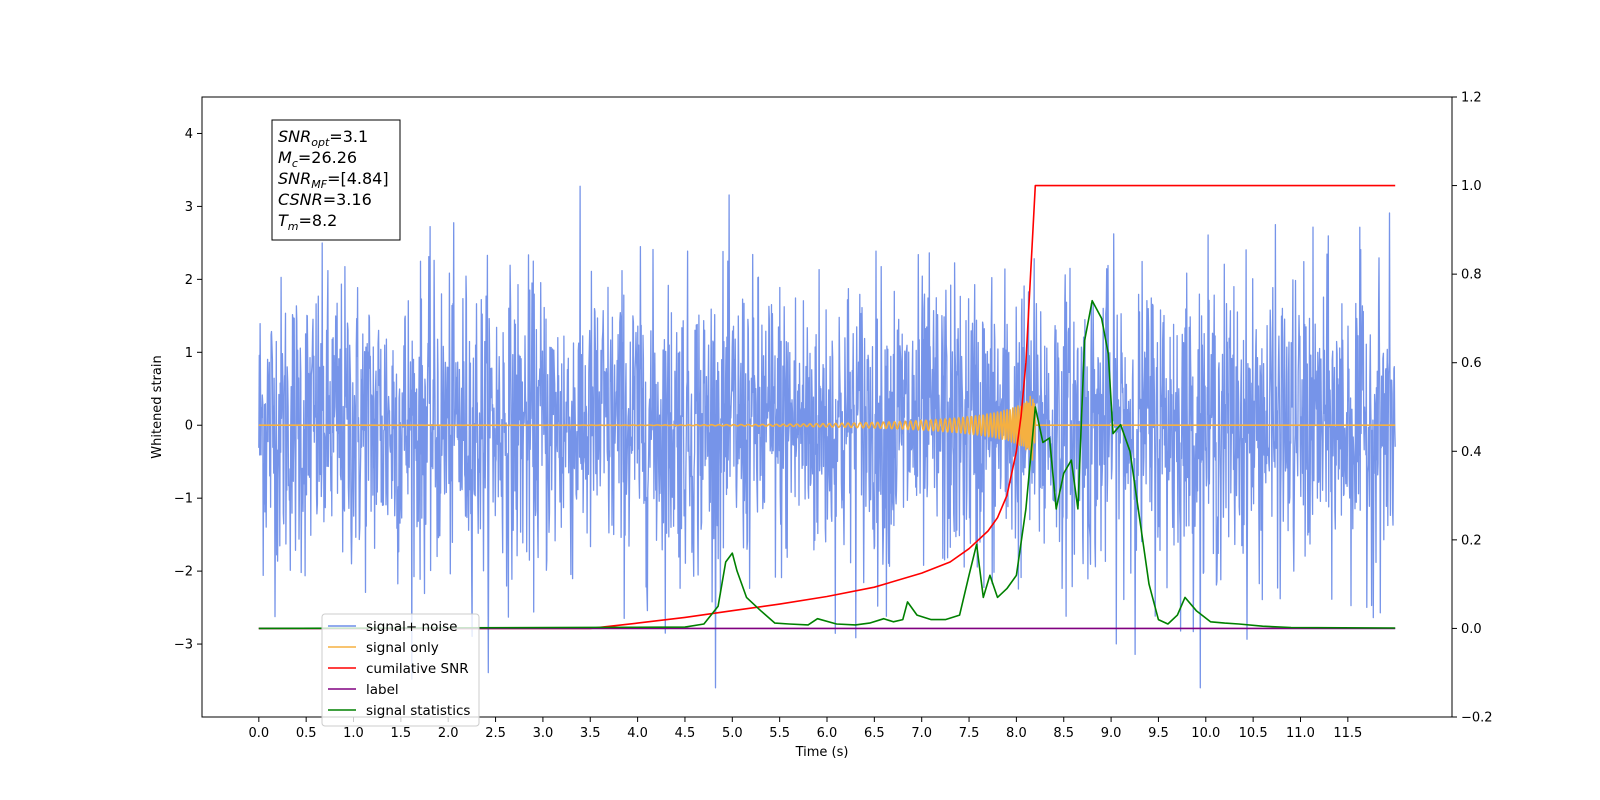 Image resolution: width=1600 pixels, height=800 pixels. What do you see at coordinates (189, 426) in the screenshot?
I see `y-tick-label: 0` at bounding box center [189, 426].